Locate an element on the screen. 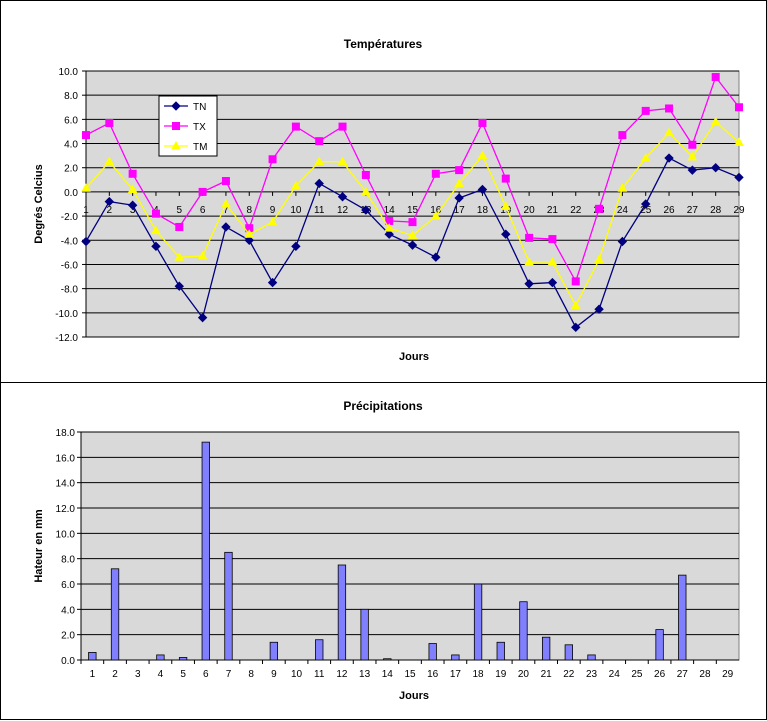  precipitation-y-tick-label: 14.0 is located at coordinates (66, 484).